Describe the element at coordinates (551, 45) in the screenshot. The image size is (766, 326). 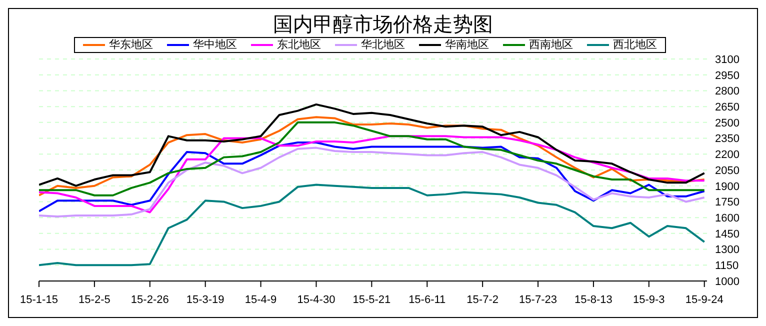
I see `legend-label: 西南地区` at that location.